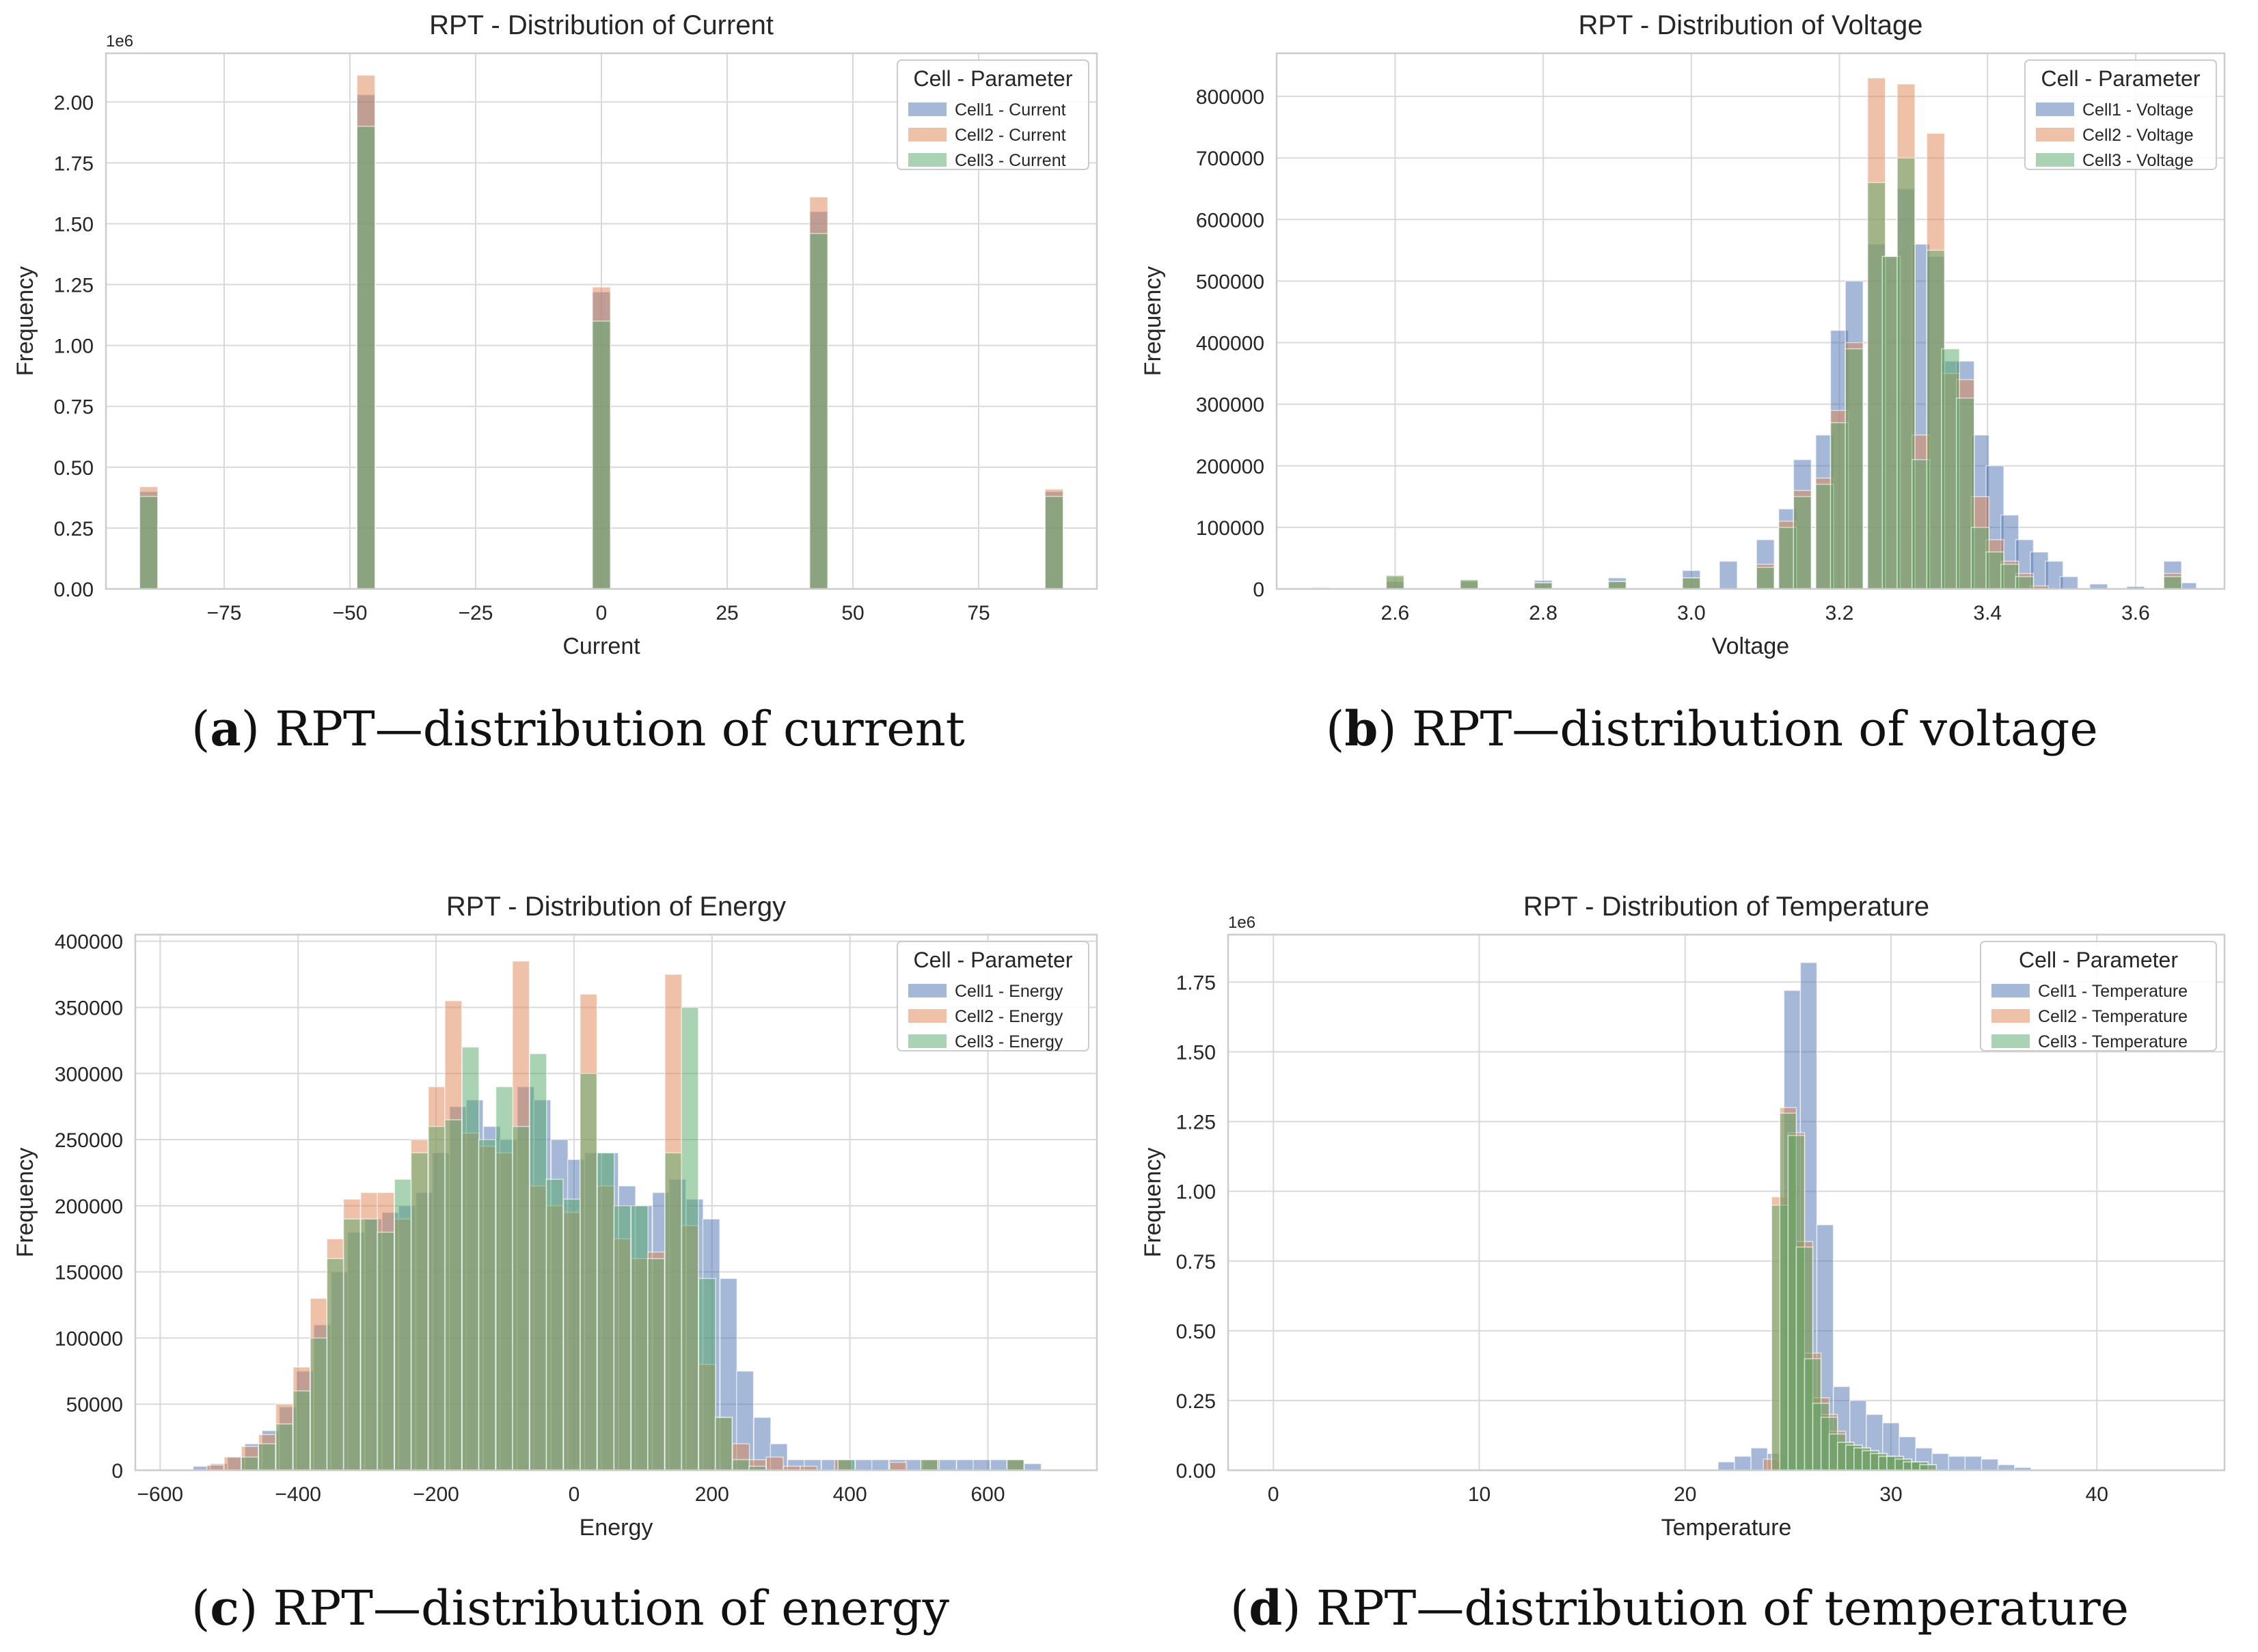  Describe the element at coordinates (852, 613) in the screenshot. I see `x-tick-label: 50` at that location.